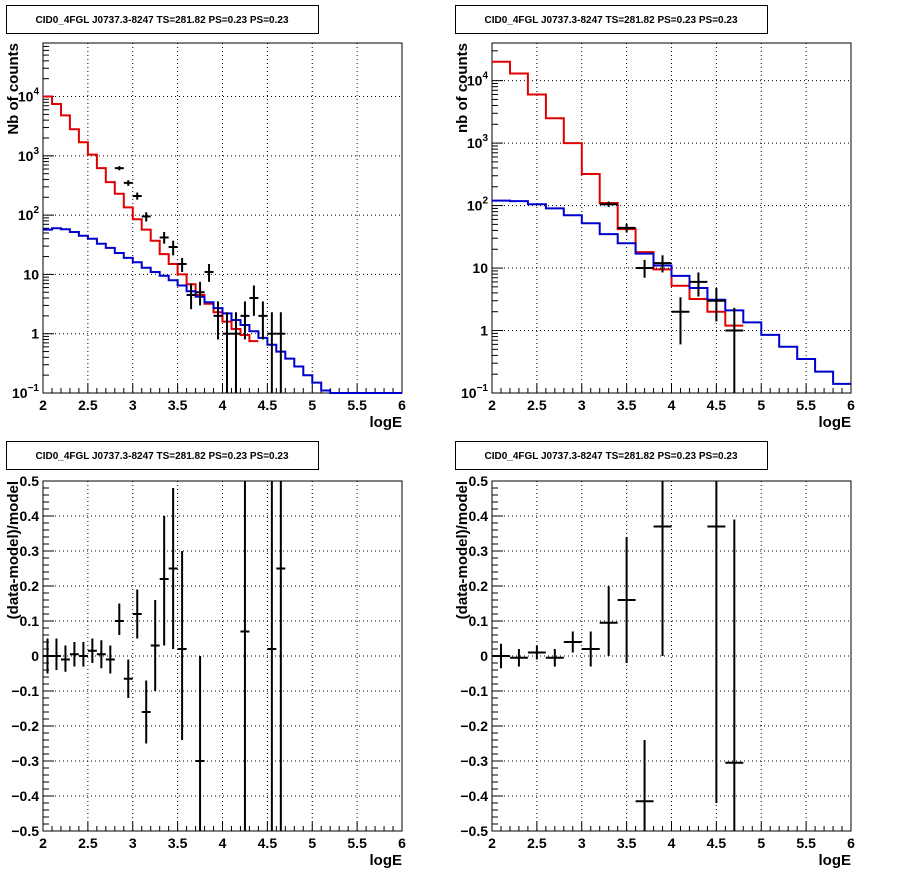 This screenshot has height=875, width=898. Describe the element at coordinates (483, 388) in the screenshot. I see `tick-exponent: −1` at that location.